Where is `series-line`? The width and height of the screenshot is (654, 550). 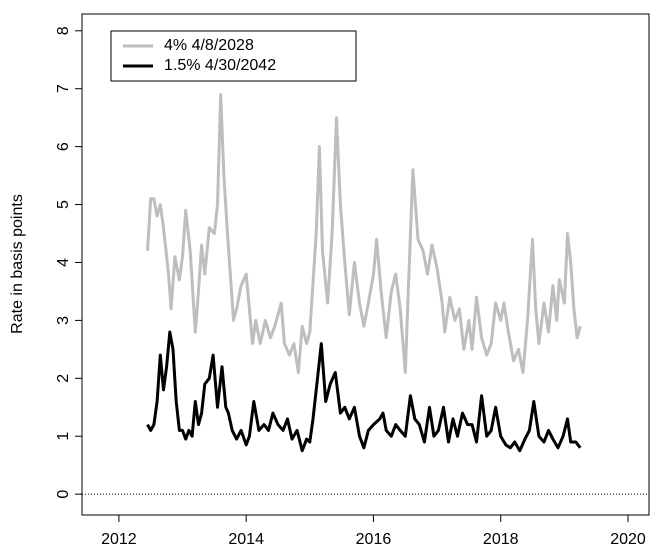 series-line is located at coordinates (364, 391).